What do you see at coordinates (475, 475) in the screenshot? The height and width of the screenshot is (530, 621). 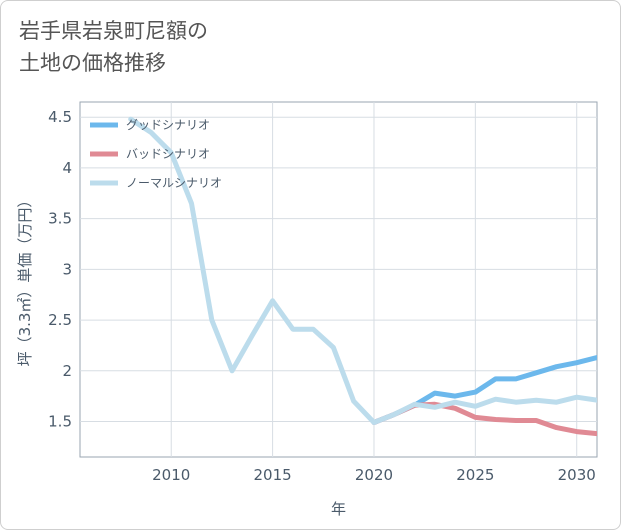 I see `x-tick-label: 2025` at bounding box center [475, 475].